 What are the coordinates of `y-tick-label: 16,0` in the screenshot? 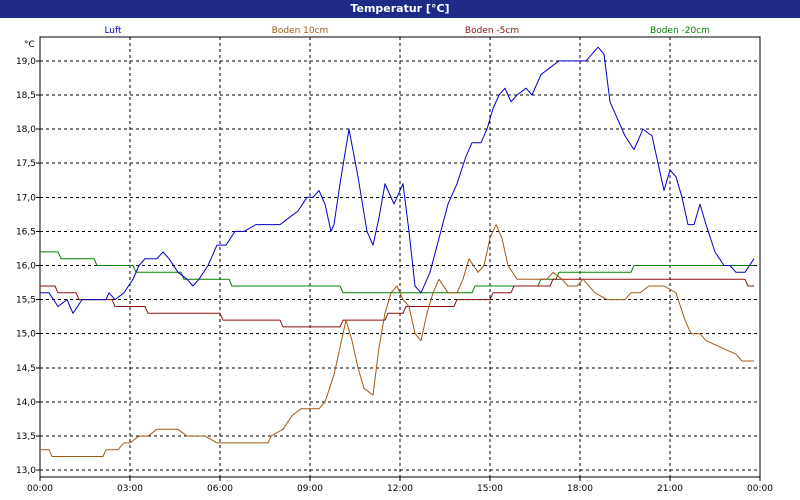 It's located at (26, 267).